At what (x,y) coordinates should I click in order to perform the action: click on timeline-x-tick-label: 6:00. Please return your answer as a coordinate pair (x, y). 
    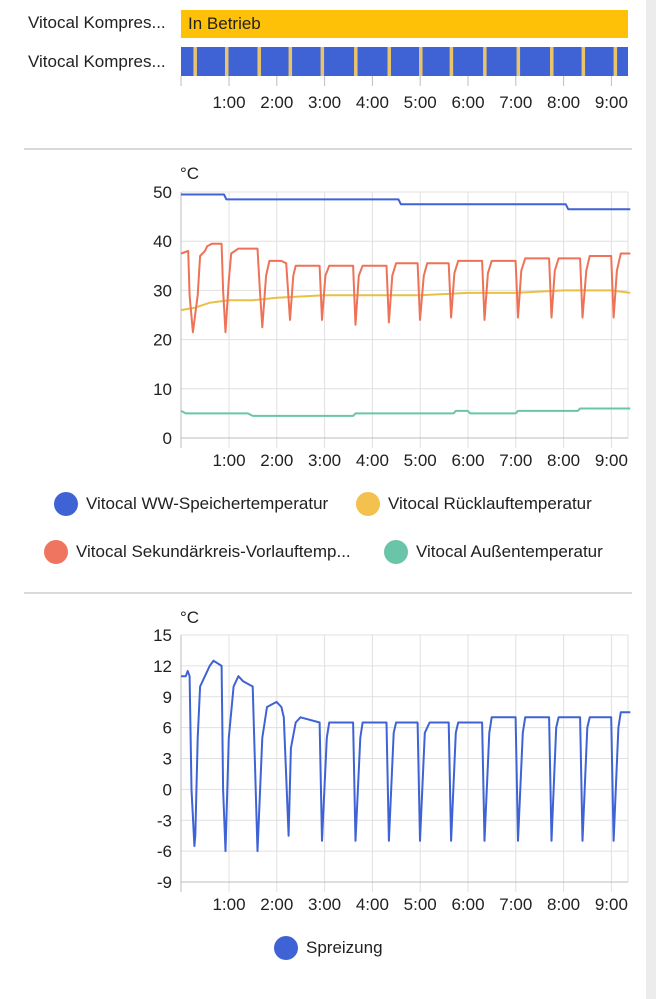
    Looking at the image, I should click on (467, 102).